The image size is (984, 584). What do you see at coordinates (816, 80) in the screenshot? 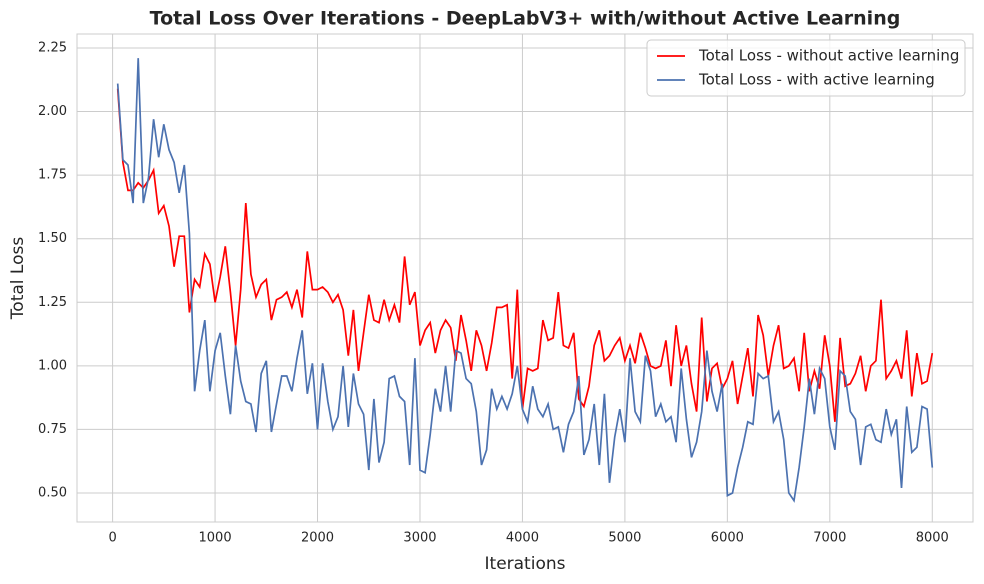
I see `legend-label: Total Loss - with active learning` at bounding box center [816, 80].